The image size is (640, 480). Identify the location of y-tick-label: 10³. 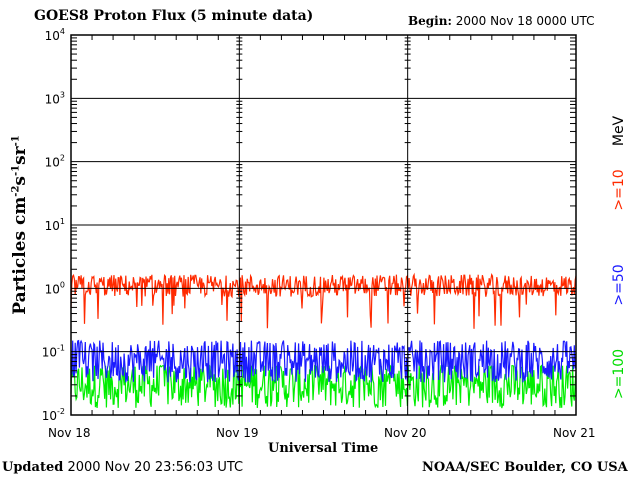
(55, 98).